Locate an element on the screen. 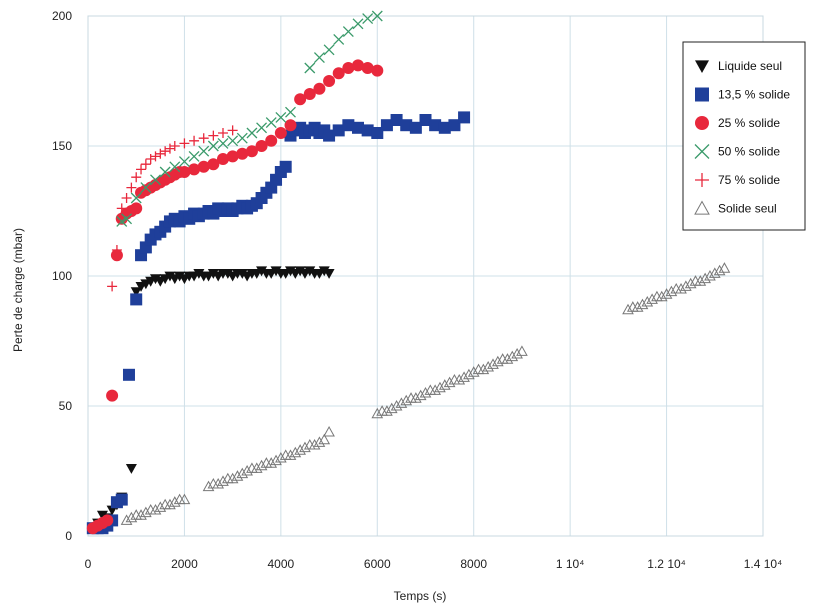  y-axis-ticks: 0 50 100 150 200 is located at coordinates (62, 276).